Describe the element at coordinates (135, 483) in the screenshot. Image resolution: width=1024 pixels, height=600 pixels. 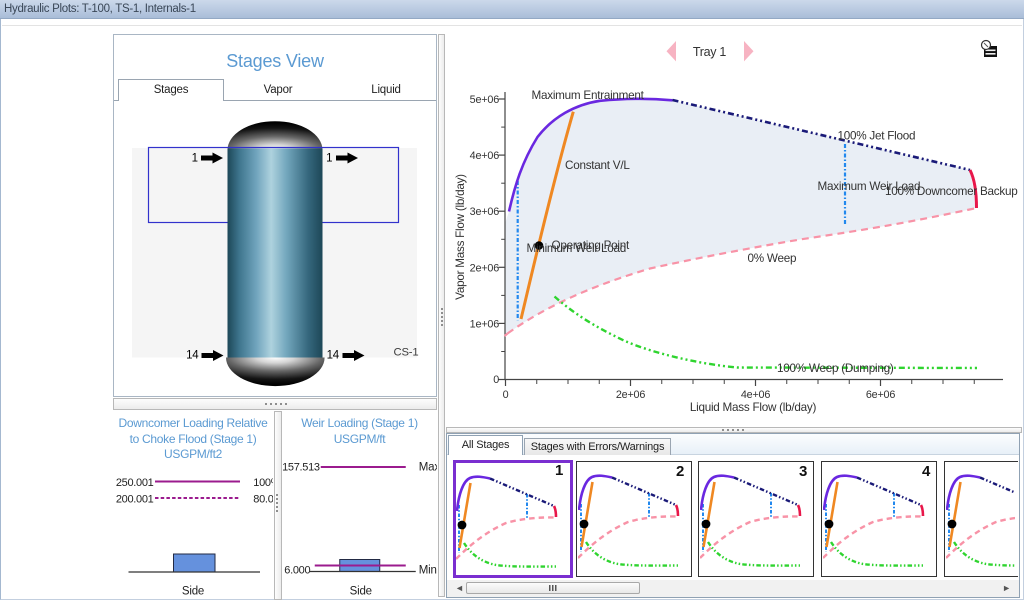
I see `svg-text: 250.001` at that location.